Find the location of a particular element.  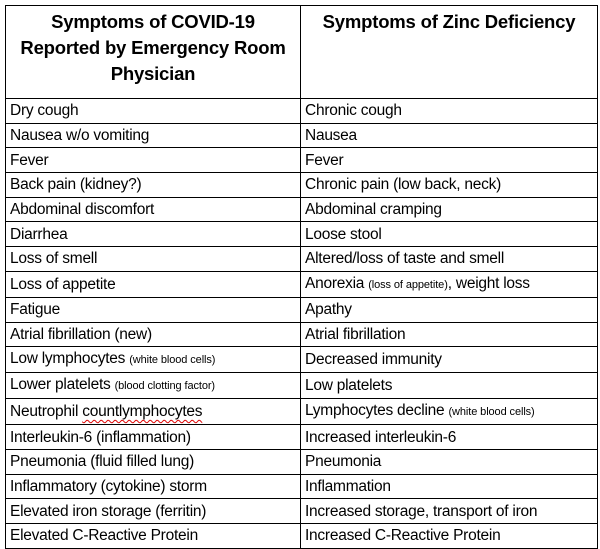

cell-text: Low platelets is located at coordinates (349, 386).